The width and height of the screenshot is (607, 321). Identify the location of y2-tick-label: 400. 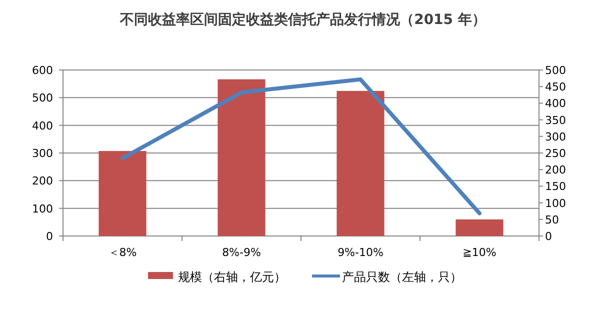
(555, 103).